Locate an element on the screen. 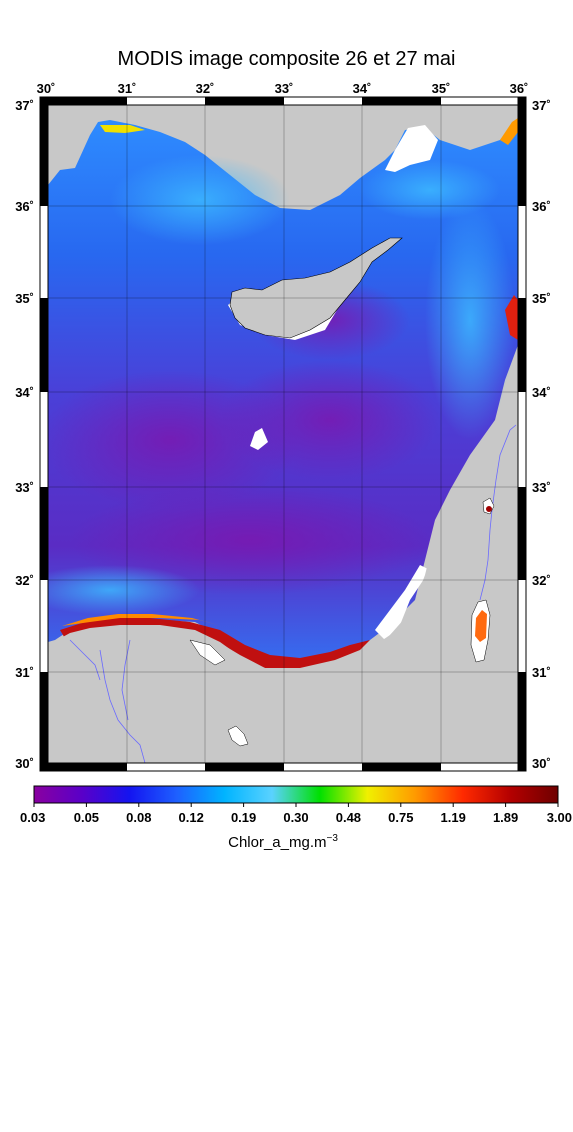 The image size is (573, 1132). colorbar-ticks is located at coordinates (296, 805).